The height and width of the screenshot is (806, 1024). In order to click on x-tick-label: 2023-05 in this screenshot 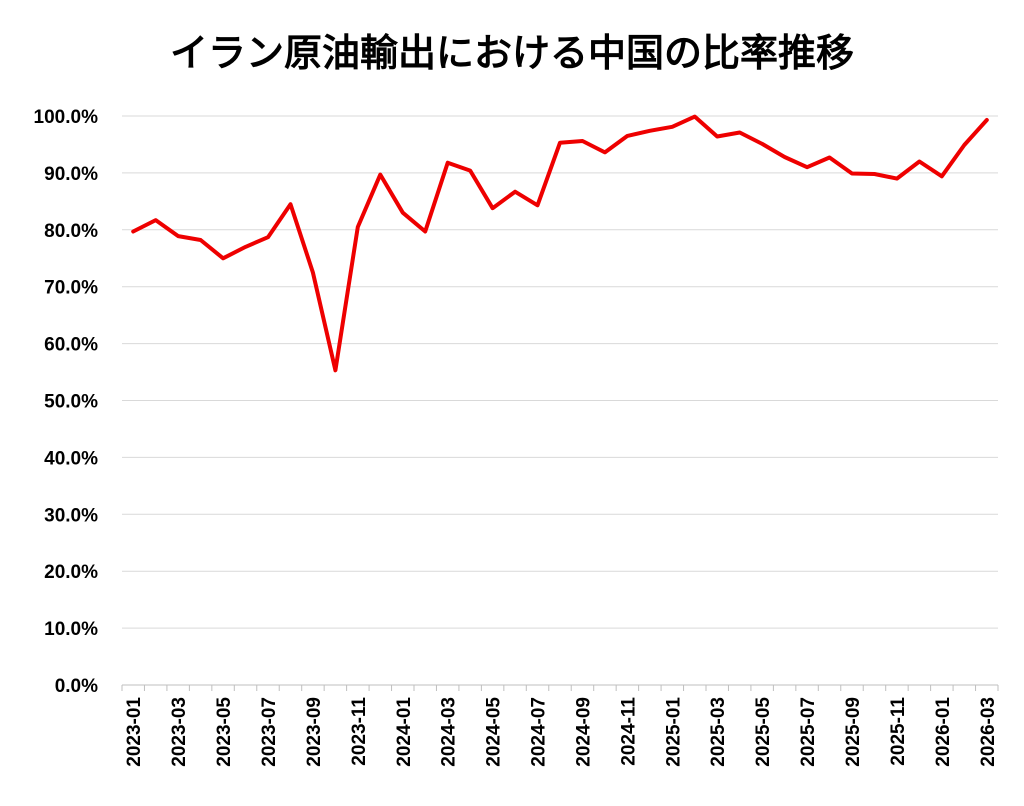, I will do `click(224, 732)`.